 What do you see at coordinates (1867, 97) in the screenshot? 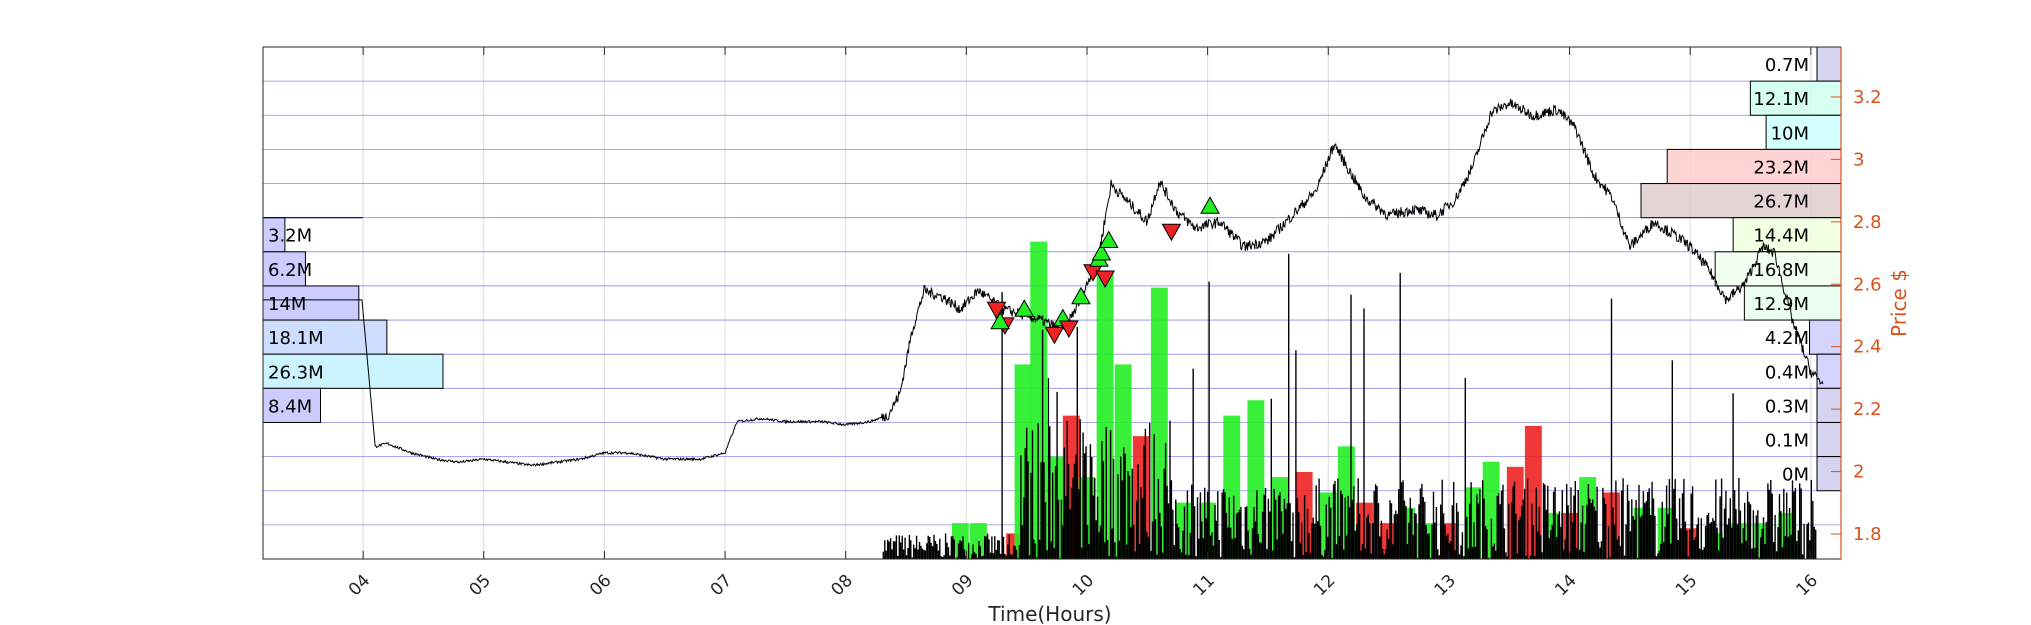
I see `y-tick-label-3.2: 3.2` at bounding box center [1867, 97].